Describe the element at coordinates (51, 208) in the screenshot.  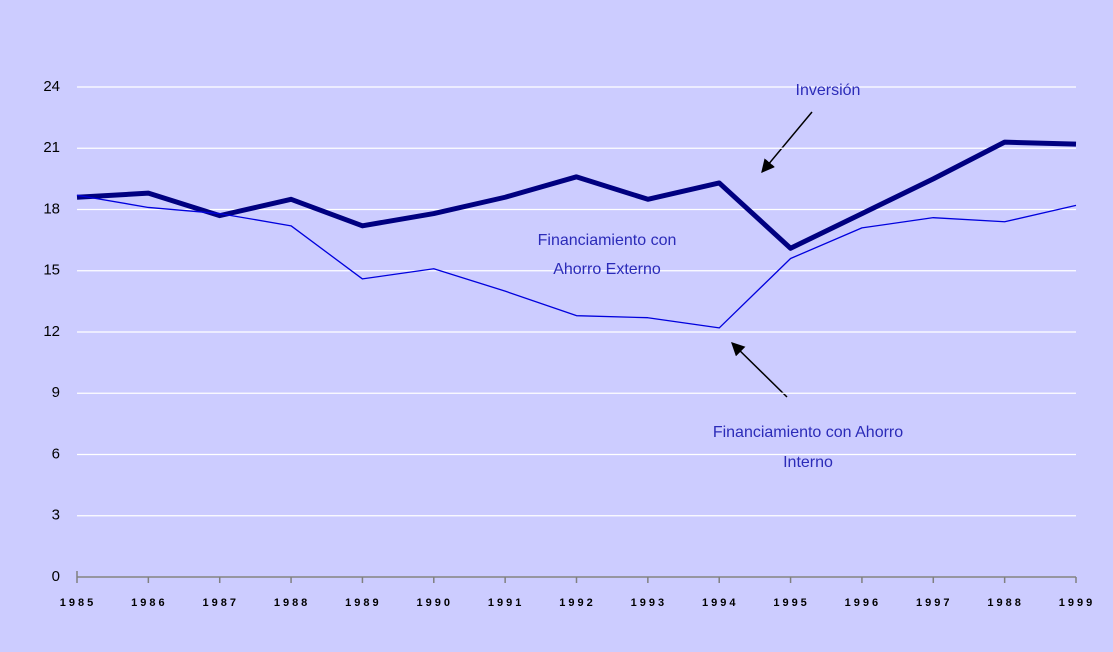
I see `y-tick-label: 18` at that location.